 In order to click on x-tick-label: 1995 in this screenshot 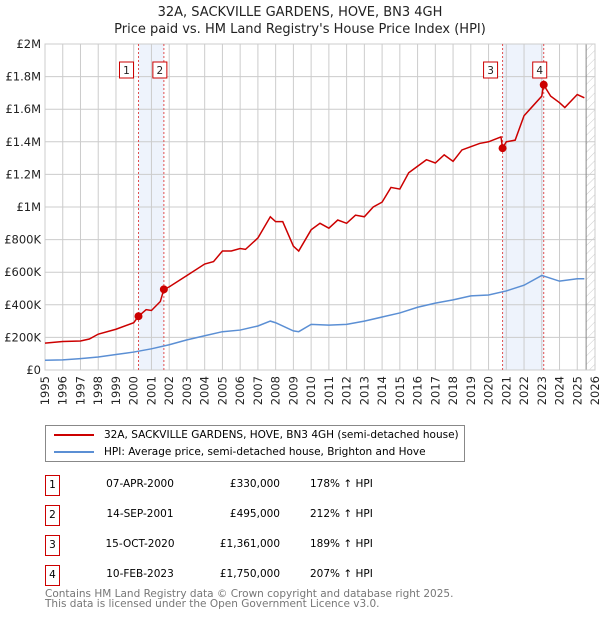, I will do `click(45, 390)`.